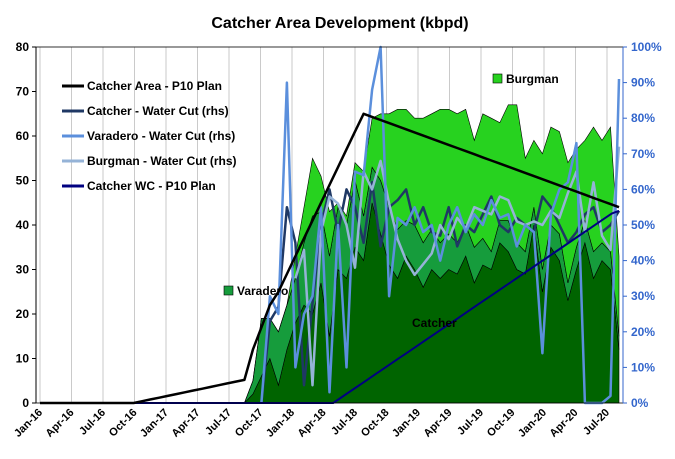 Image resolution: width=675 pixels, height=459 pixels. I want to click on x-tick-label: Oct-17, so click(249, 423).